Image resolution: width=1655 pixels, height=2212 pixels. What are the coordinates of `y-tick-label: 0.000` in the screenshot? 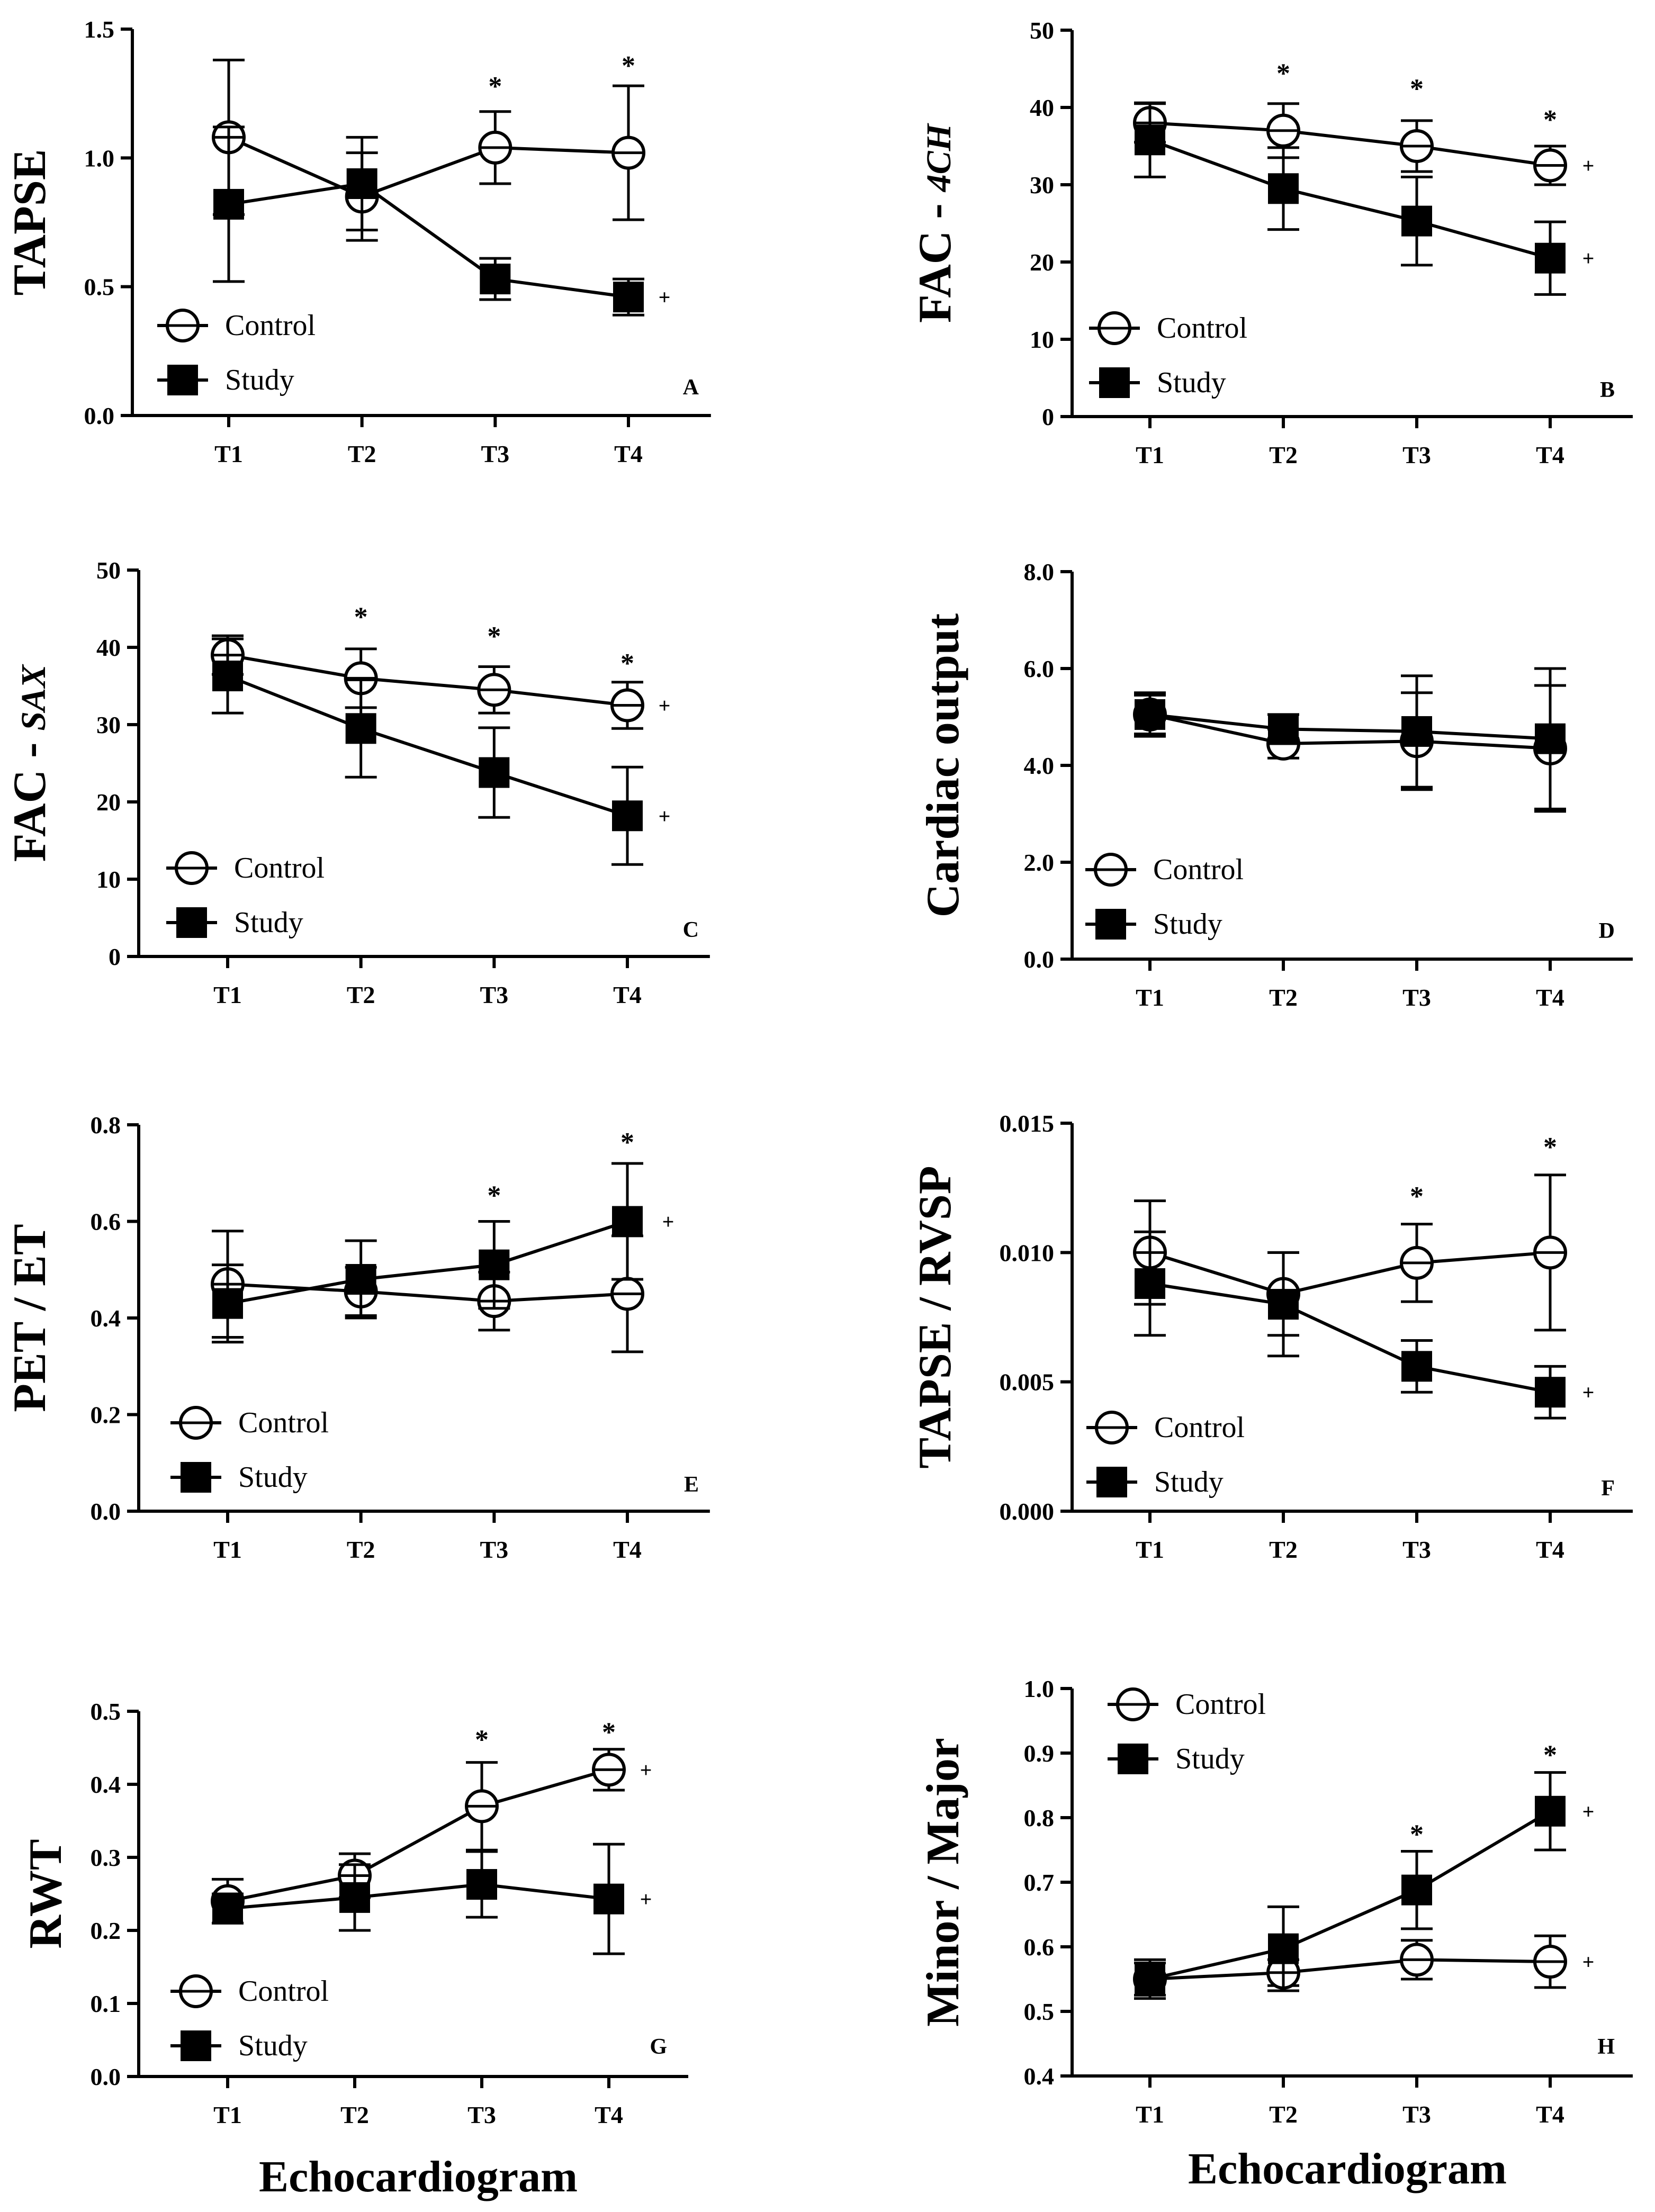 It's located at (1027, 1511).